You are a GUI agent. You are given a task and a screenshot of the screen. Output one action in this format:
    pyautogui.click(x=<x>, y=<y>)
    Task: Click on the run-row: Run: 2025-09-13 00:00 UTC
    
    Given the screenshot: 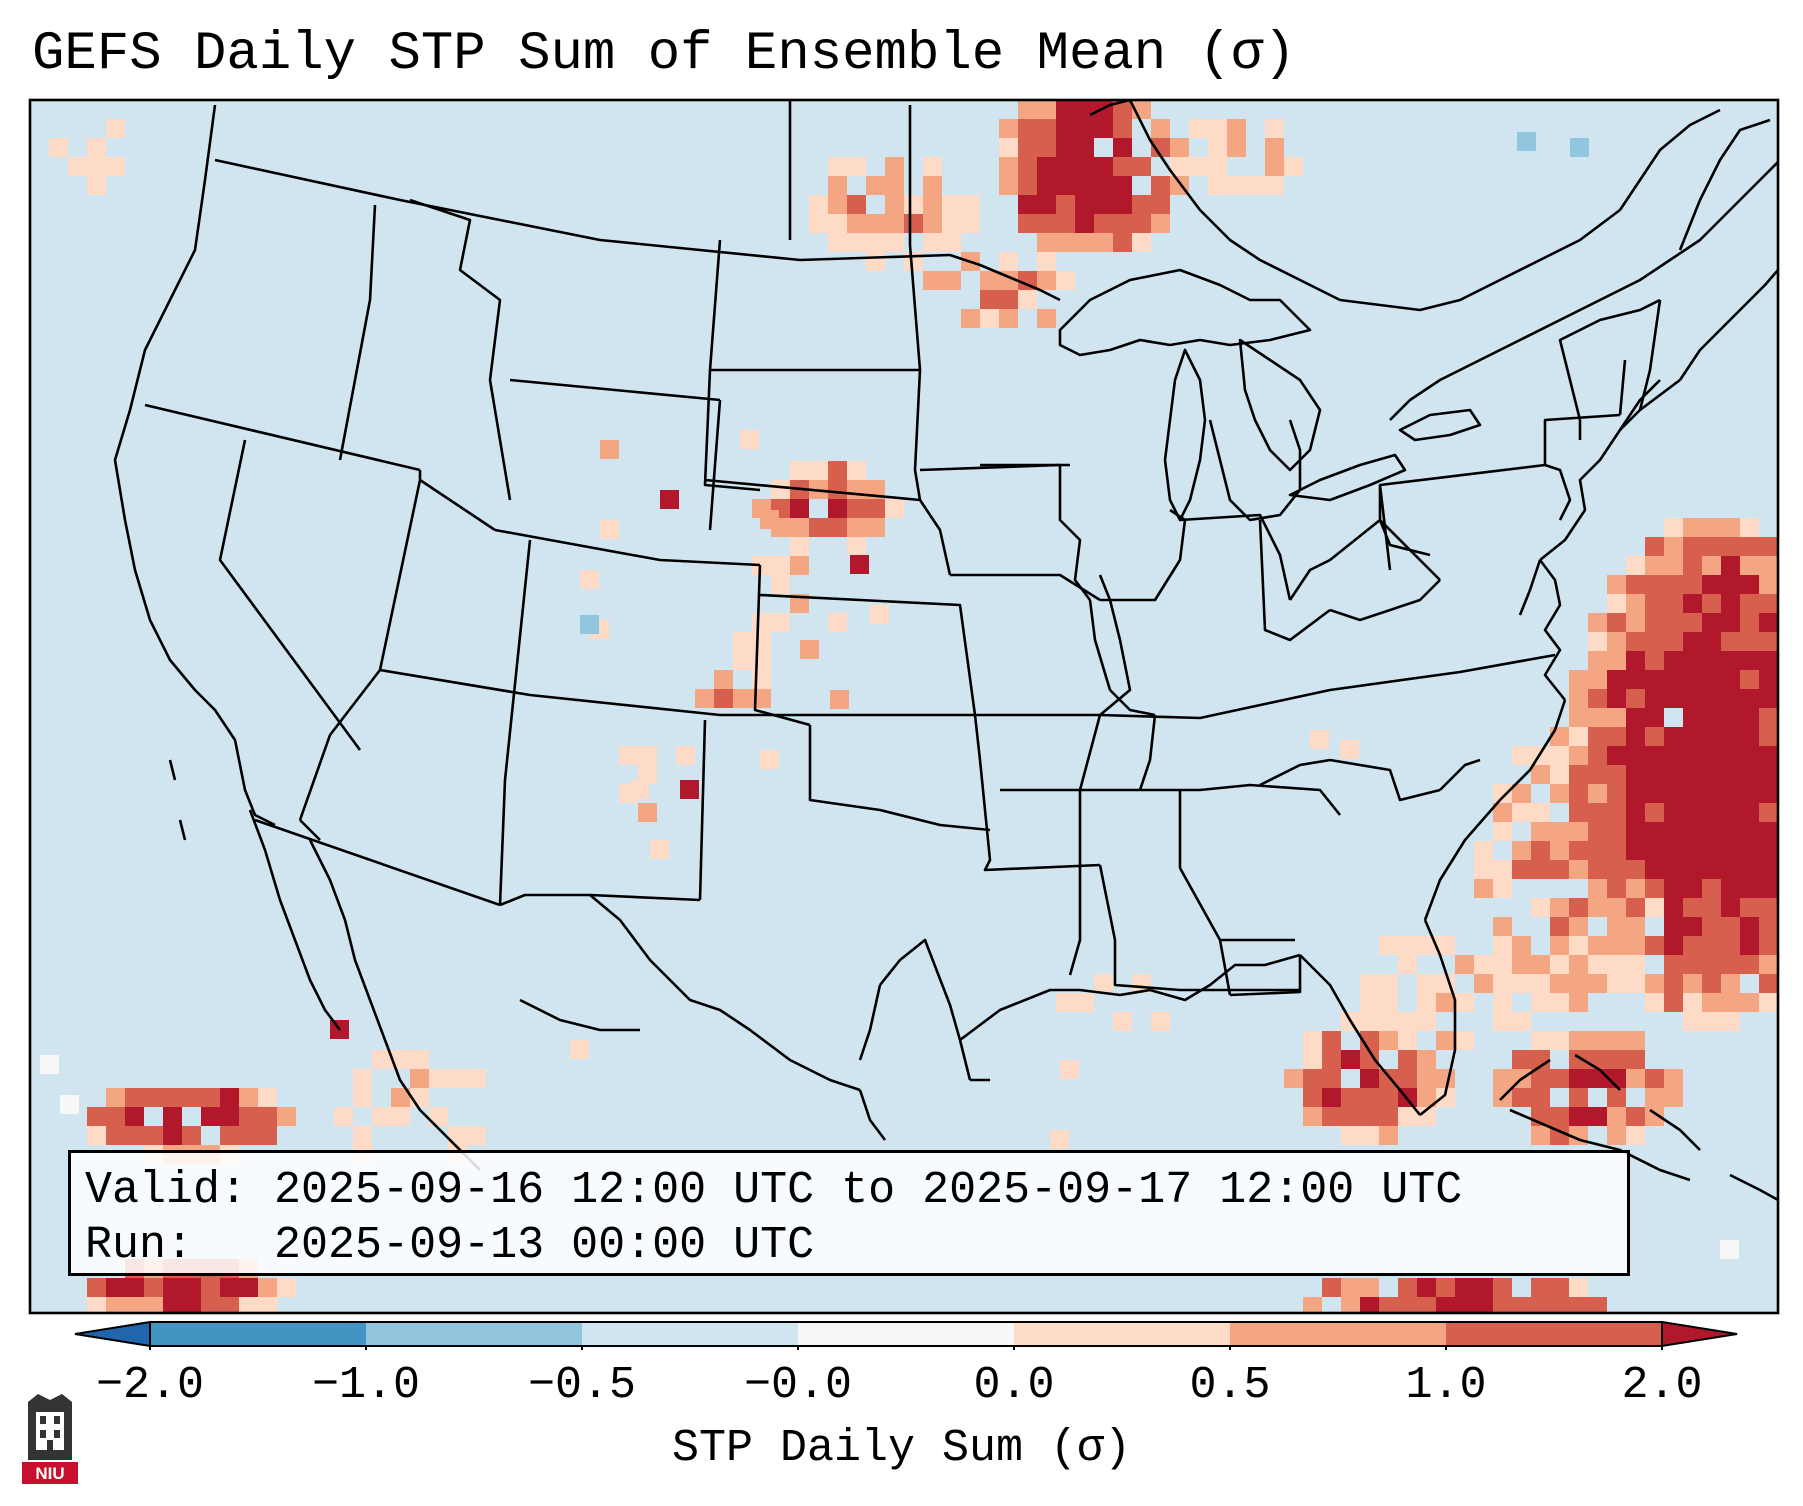 What is the action you would take?
    pyautogui.click(x=849, y=1245)
    